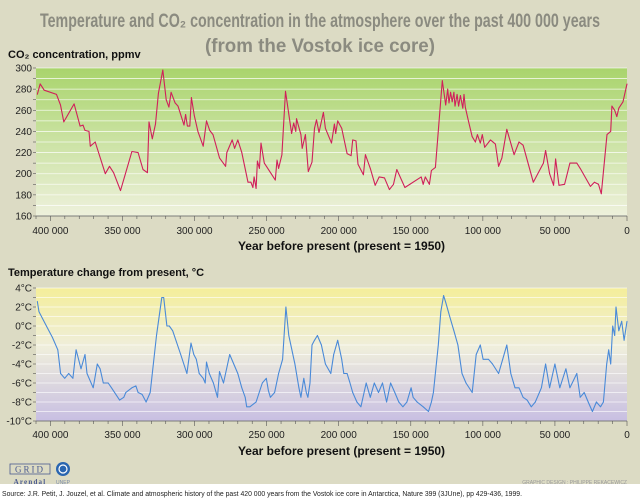  What do you see at coordinates (627, 435) in the screenshot?
I see `temp-x-tick-label: 0` at bounding box center [627, 435].